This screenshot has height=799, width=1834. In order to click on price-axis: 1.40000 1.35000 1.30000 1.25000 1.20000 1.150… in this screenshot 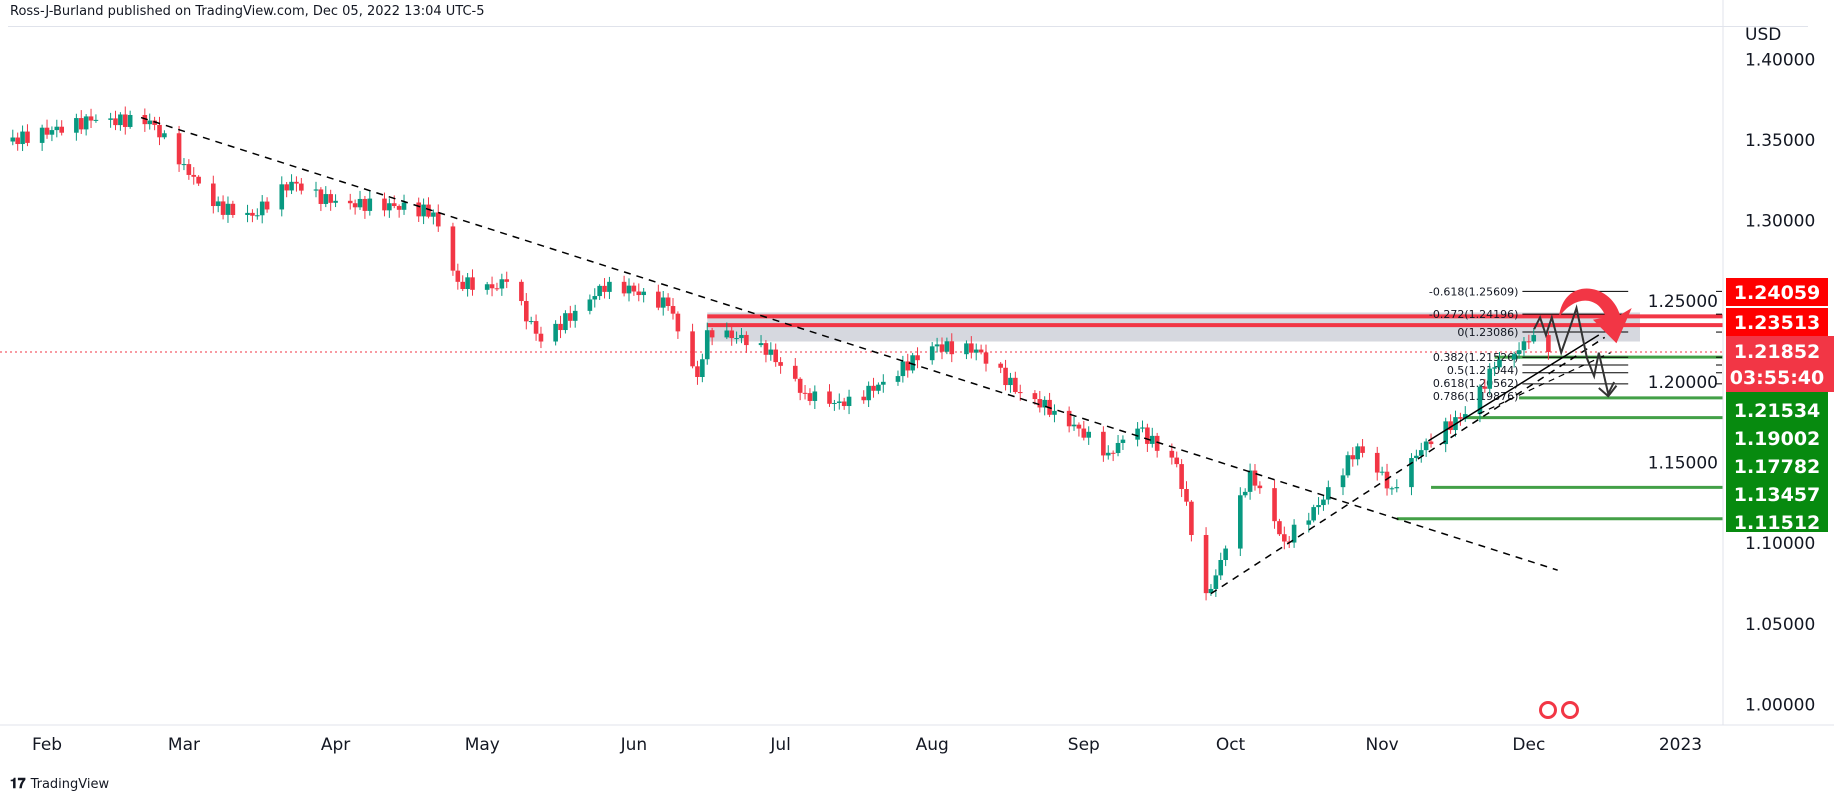, I will do `click(1732, 382)`.